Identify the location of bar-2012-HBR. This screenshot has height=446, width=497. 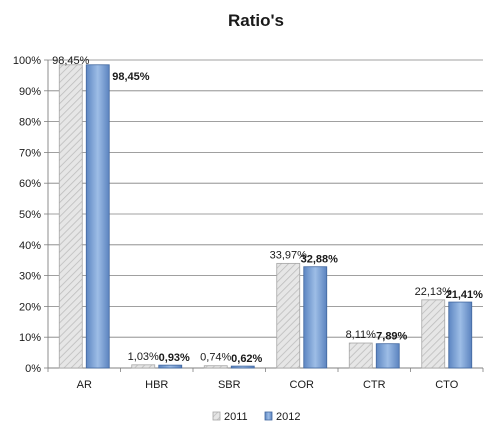
(170, 366).